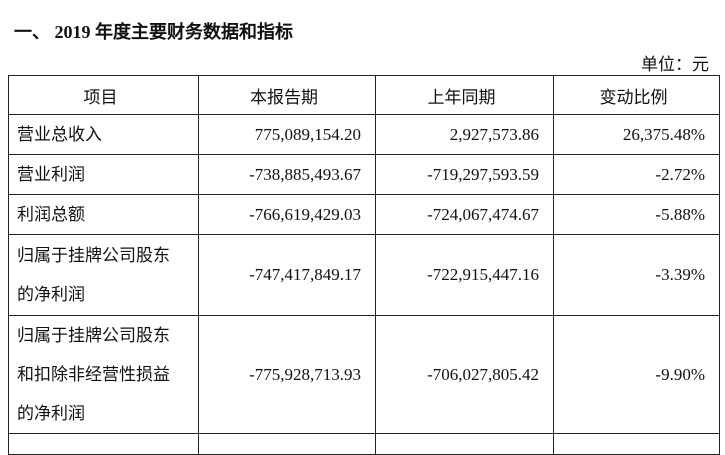  Describe the element at coordinates (636, 374) in the screenshot. I see `row-change: -9.90%` at that location.